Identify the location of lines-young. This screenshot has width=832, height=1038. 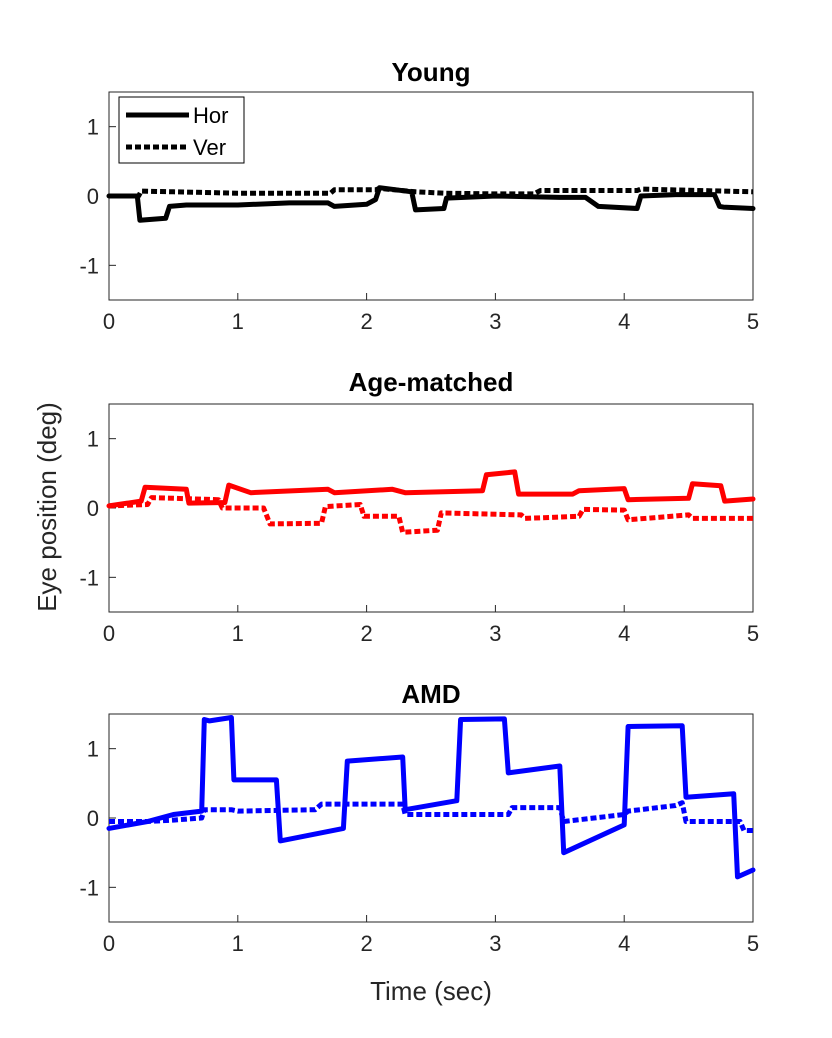
(431, 204).